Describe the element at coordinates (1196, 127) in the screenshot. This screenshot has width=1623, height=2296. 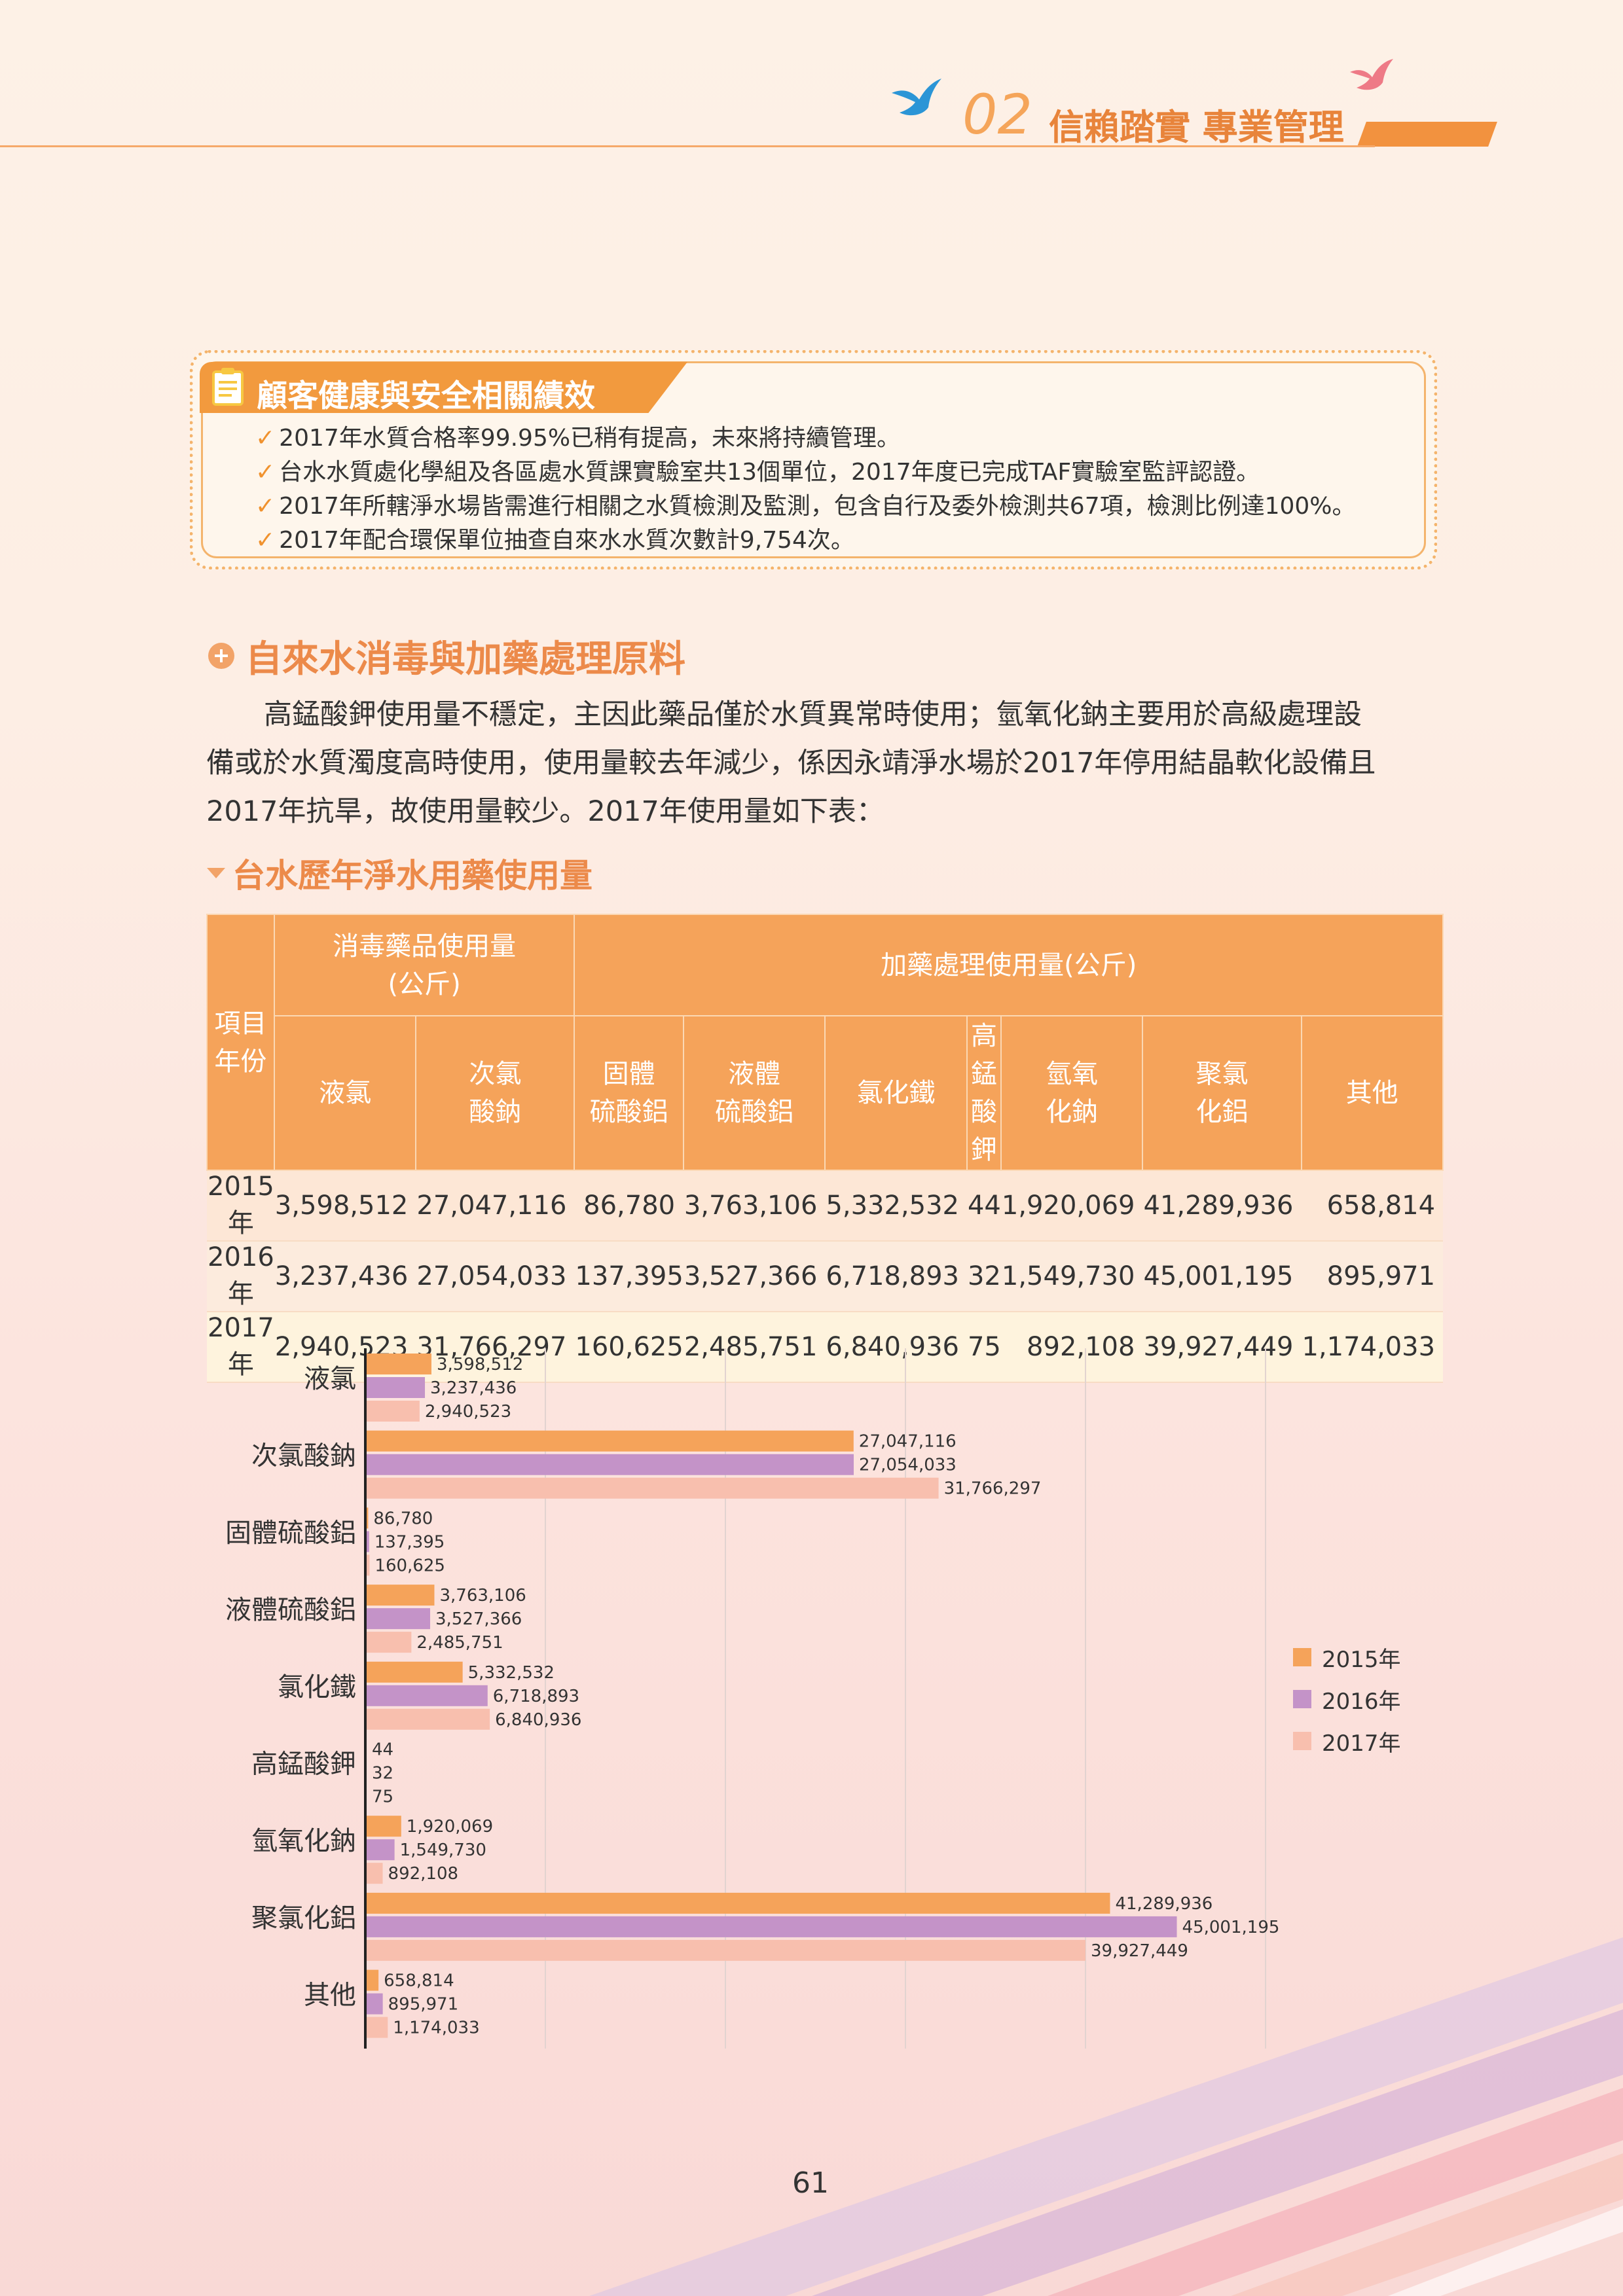
I see `chapter-title: 信賴踏實 專業管理` at that location.